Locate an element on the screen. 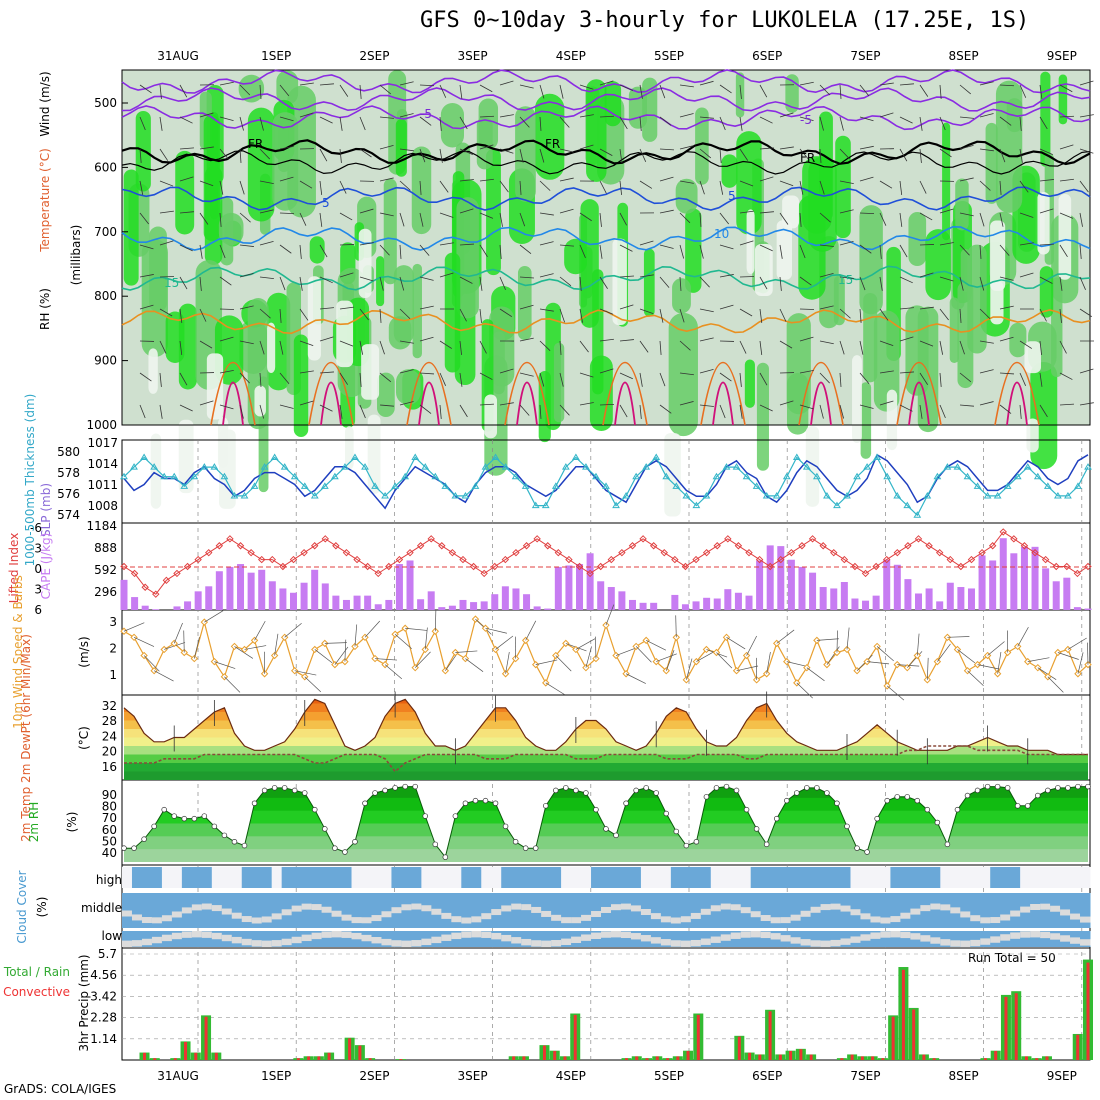  profile-ytick: 500 is located at coordinates (105, 103).